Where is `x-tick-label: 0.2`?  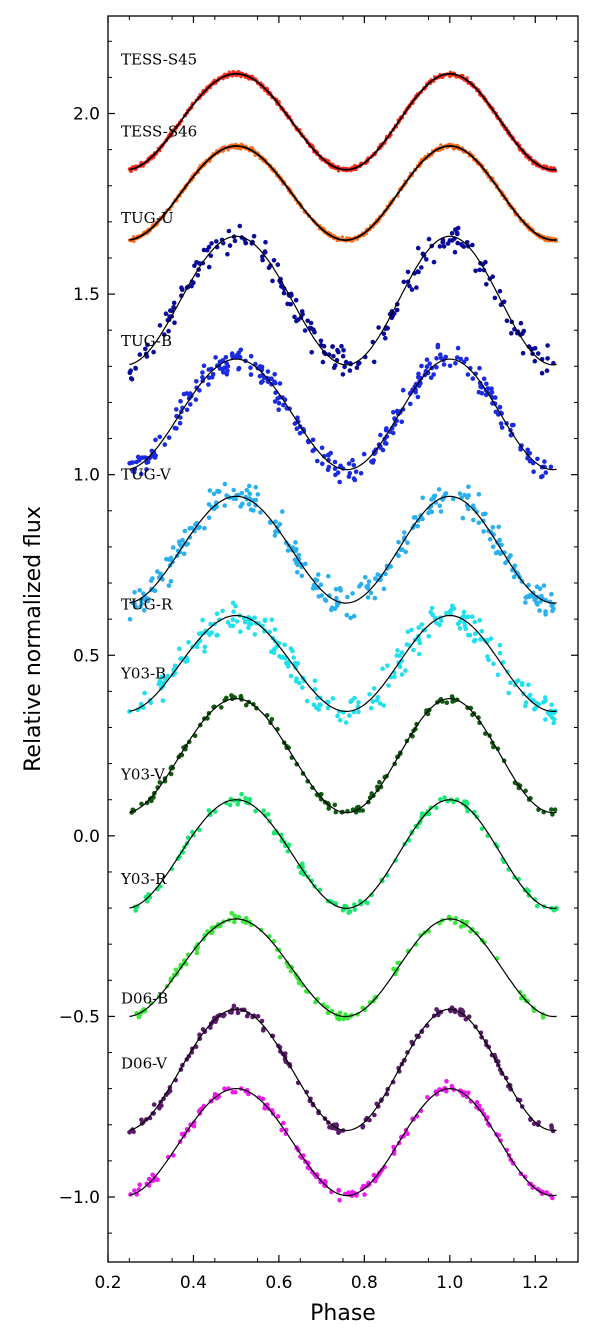 x-tick-label: 0.2 is located at coordinates (107, 1283).